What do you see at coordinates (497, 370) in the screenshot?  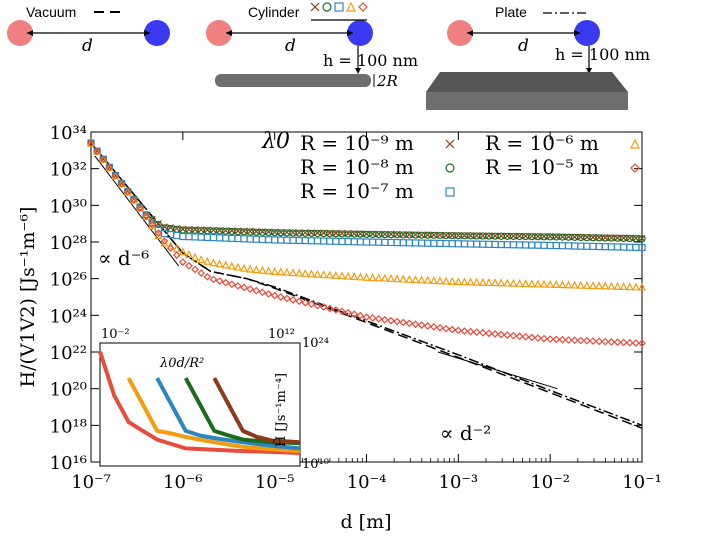 I see `series-line-d-2-guide` at bounding box center [497, 370].